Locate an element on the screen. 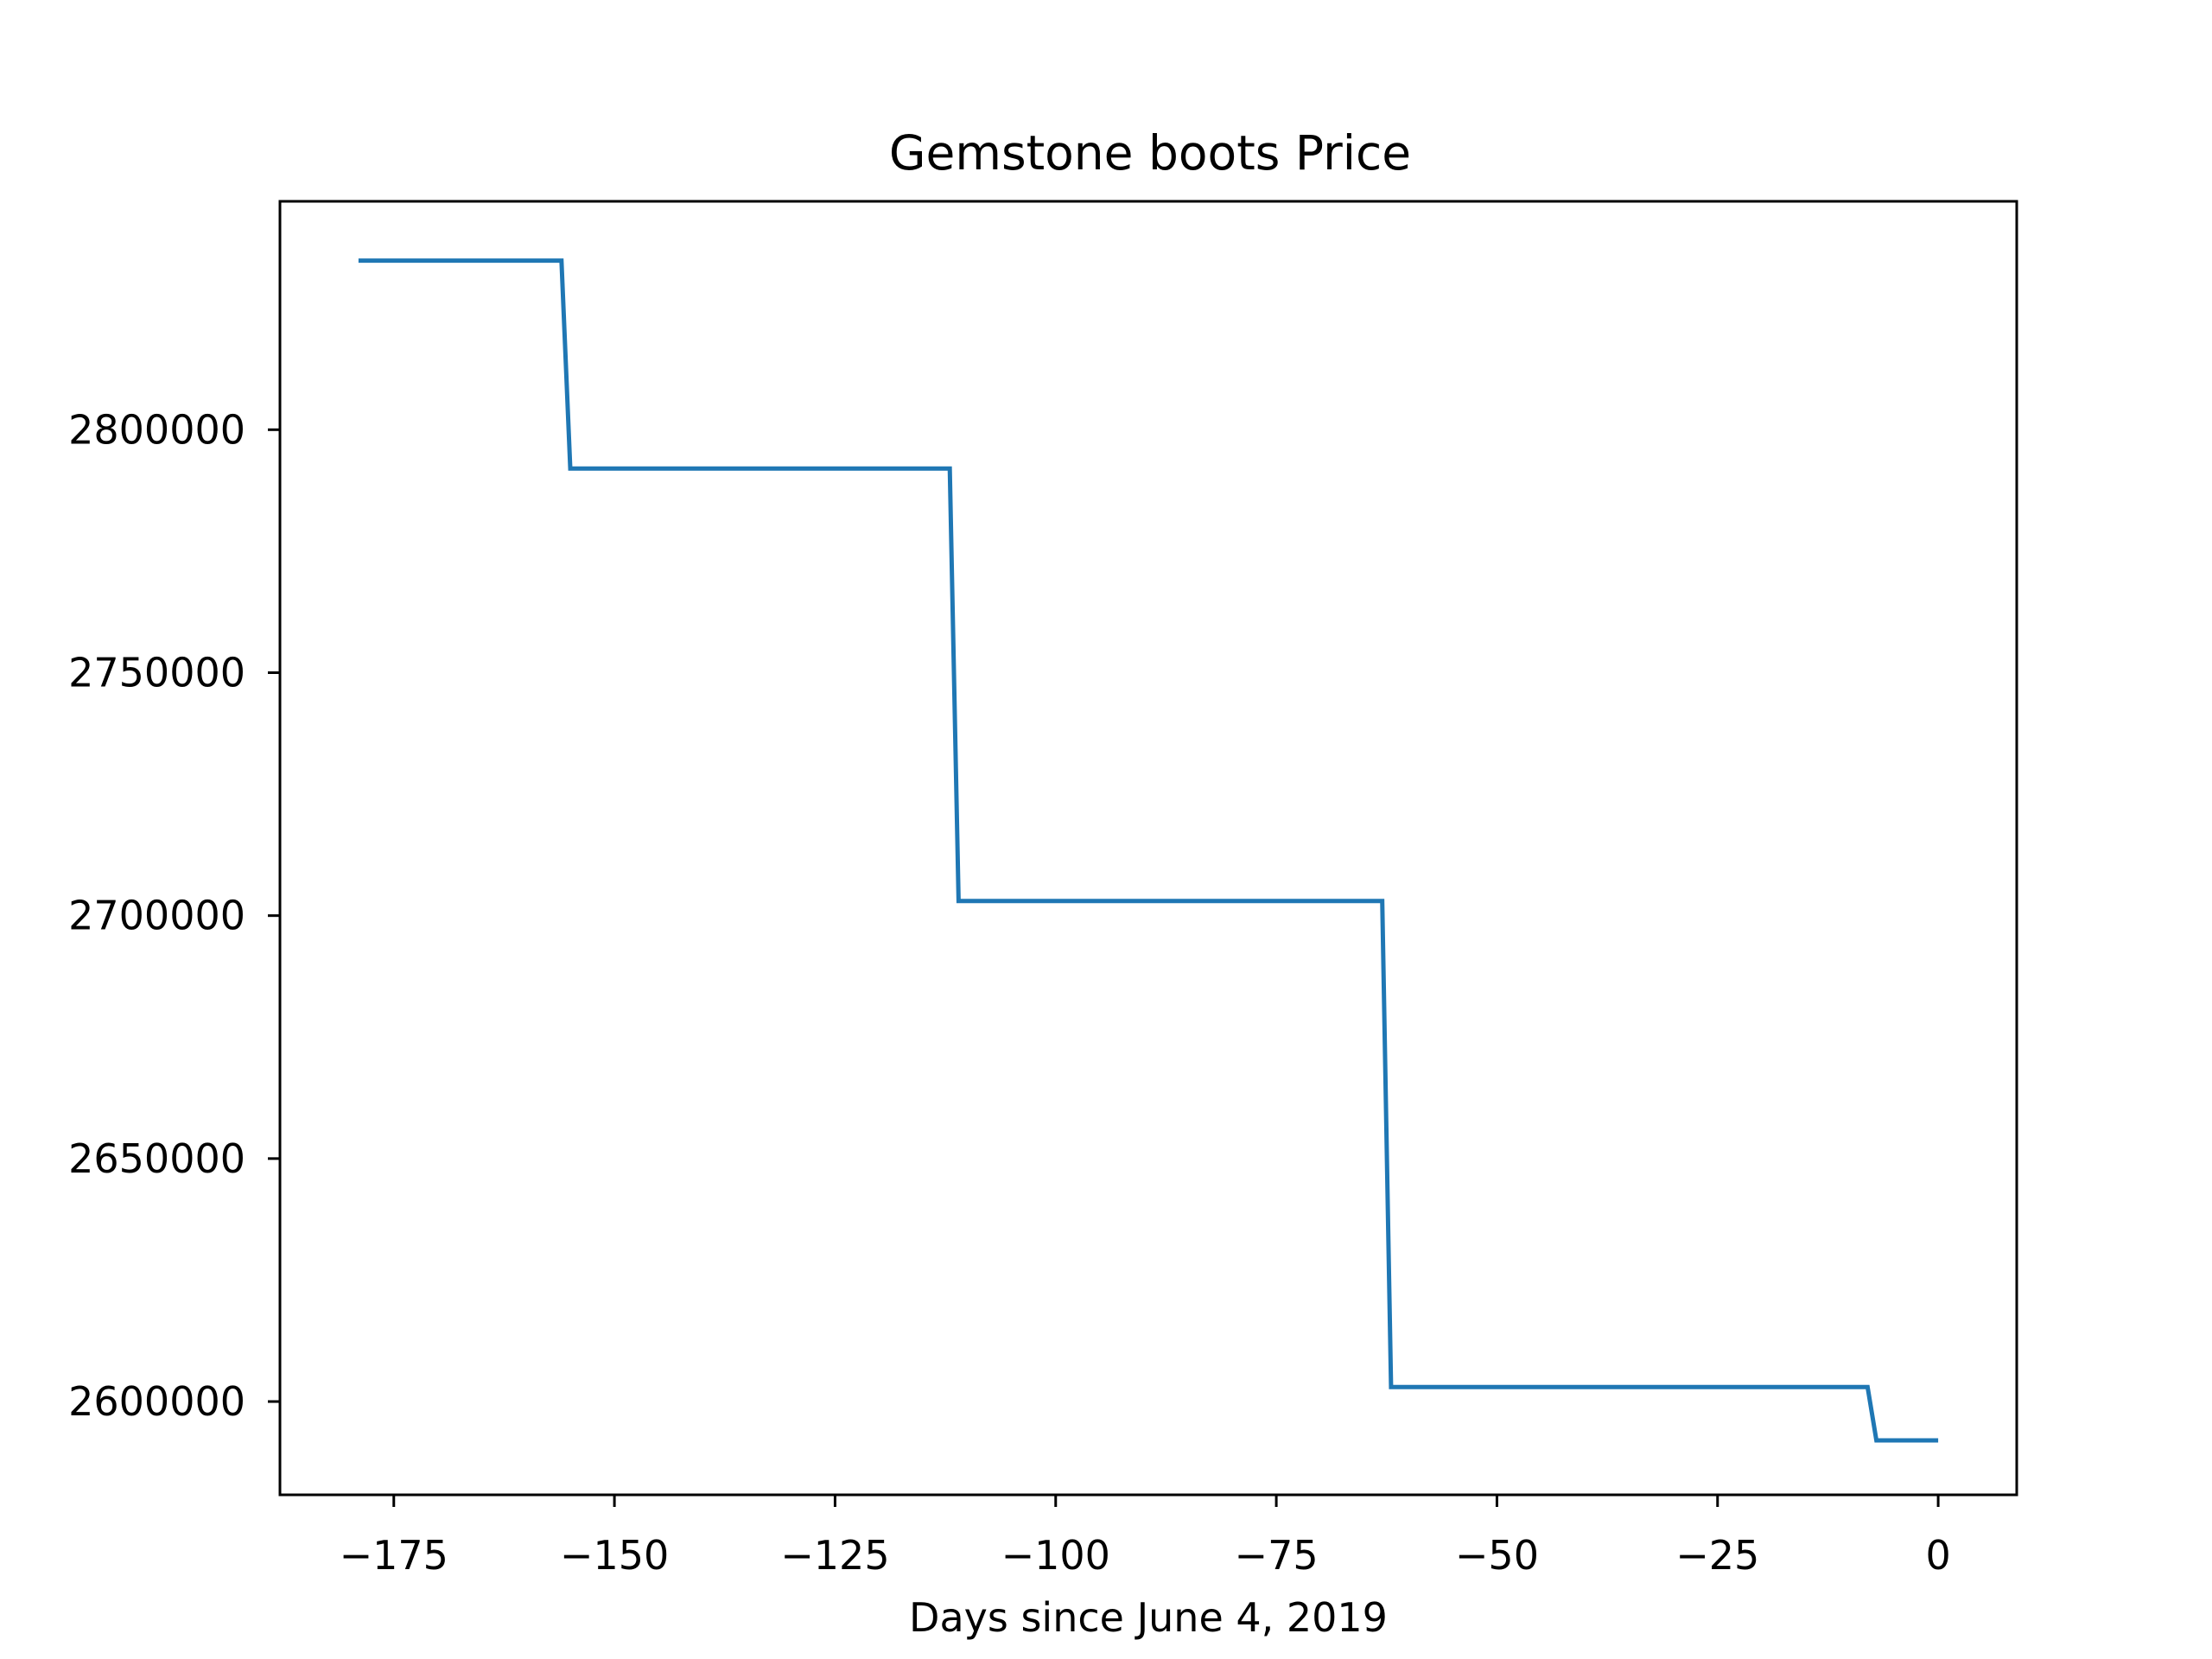 The height and width of the screenshot is (1659, 2212). y-tick-label: 2800000 is located at coordinates (156, 429).